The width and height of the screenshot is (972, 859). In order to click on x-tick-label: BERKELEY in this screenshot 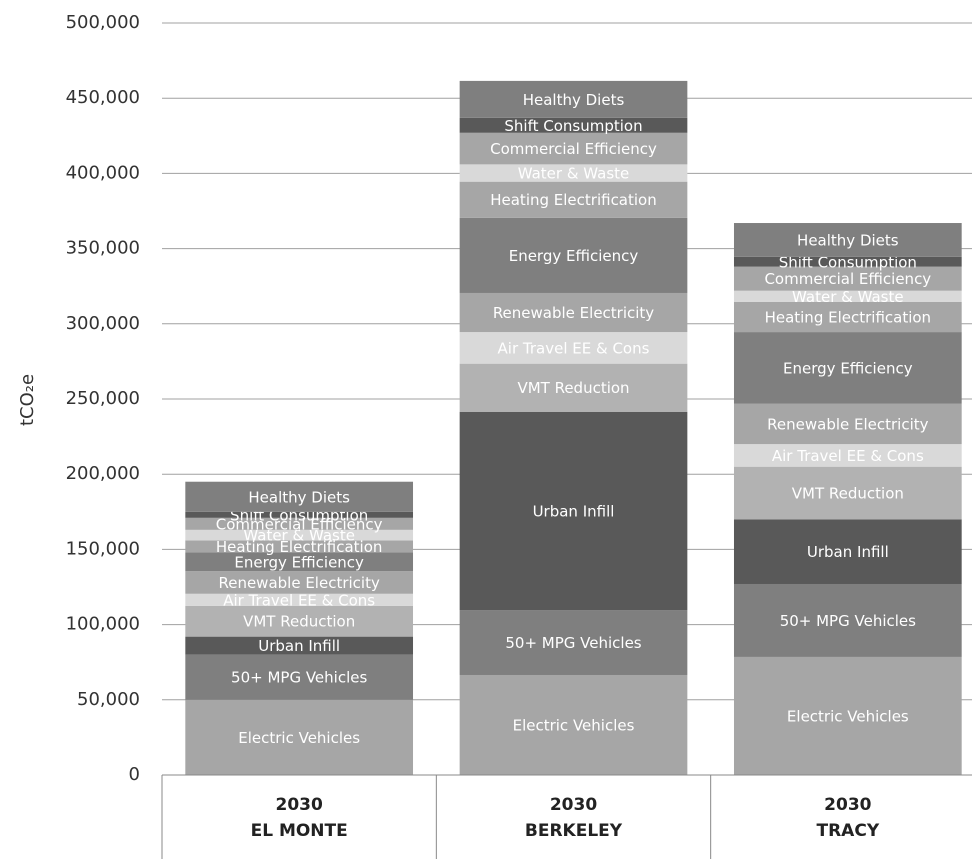, I will do `click(574, 831)`.